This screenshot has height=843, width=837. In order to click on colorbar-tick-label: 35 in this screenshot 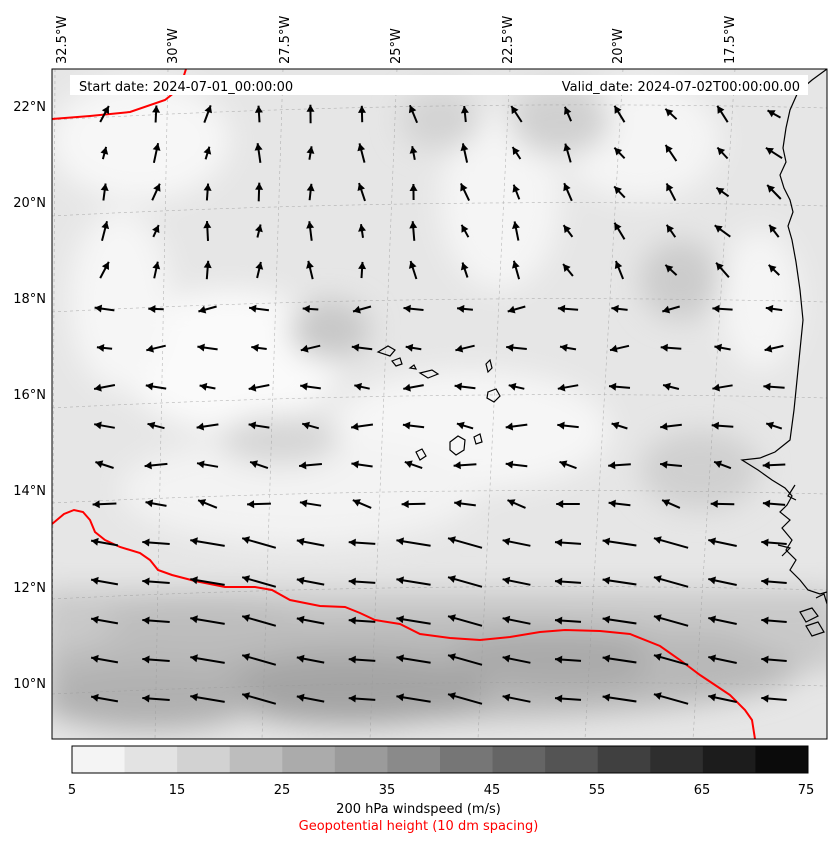, I will do `click(387, 790)`.